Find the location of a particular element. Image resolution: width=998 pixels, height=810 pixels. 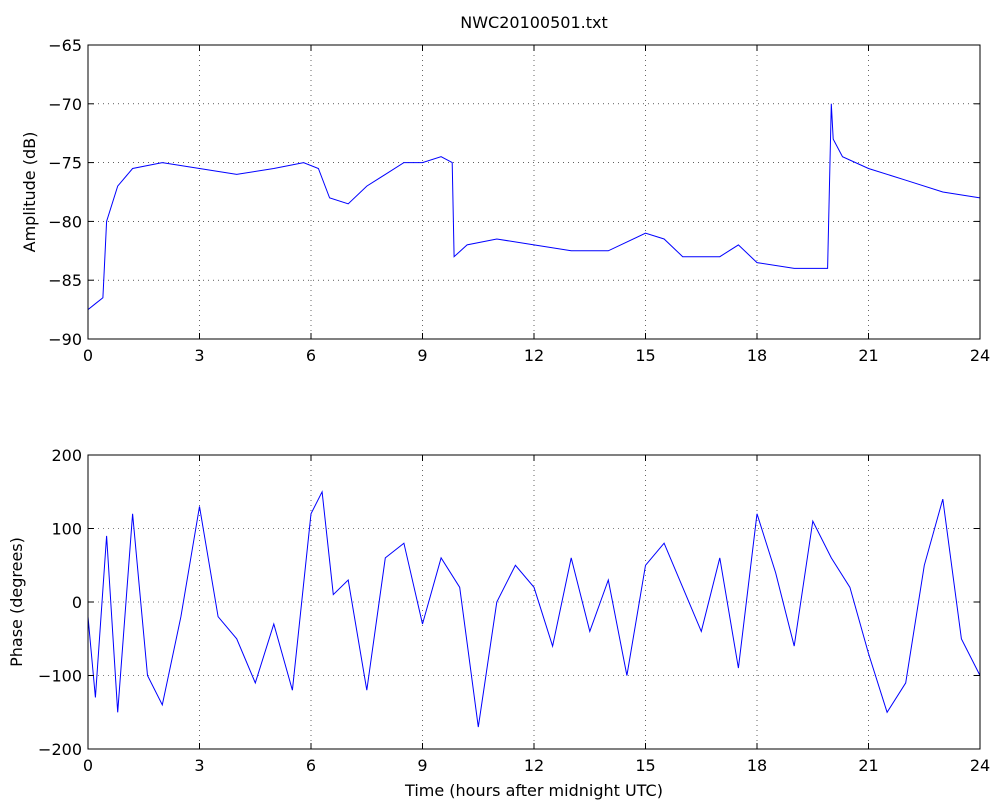

amplitude-x-tick-label: 9 is located at coordinates (422, 355).